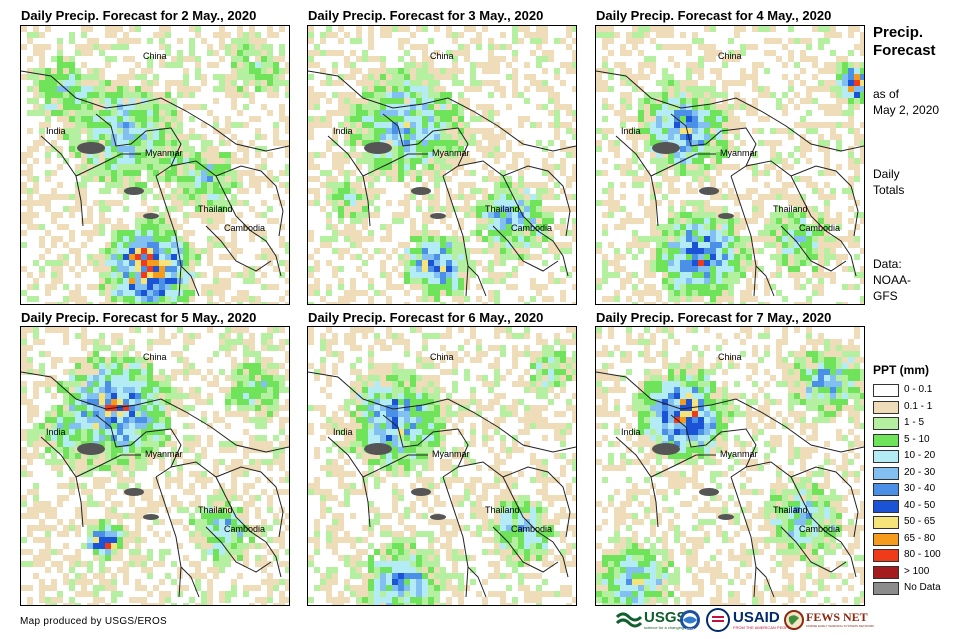 This screenshot has width=967, height=639. I want to click on panel-title-may-7: Daily Precip. Forecast for 7 May., 2020, so click(714, 317).